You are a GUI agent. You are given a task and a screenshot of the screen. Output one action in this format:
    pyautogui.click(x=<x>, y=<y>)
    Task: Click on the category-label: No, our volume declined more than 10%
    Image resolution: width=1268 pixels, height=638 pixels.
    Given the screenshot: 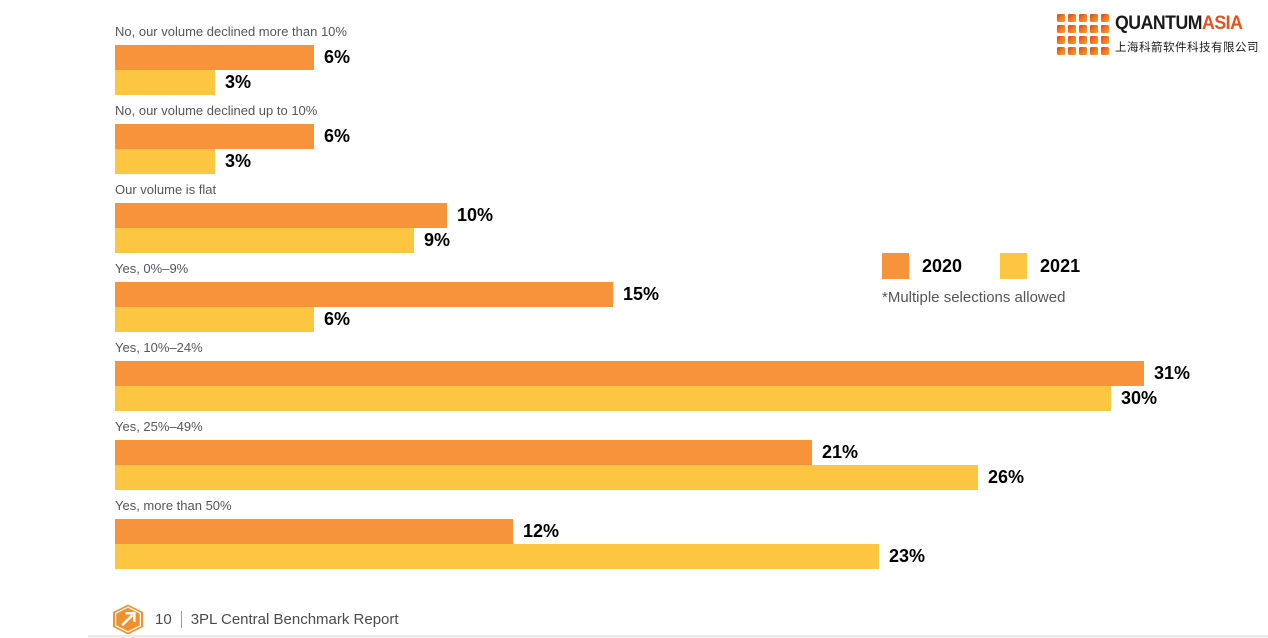 What is the action you would take?
    pyautogui.click(x=231, y=31)
    